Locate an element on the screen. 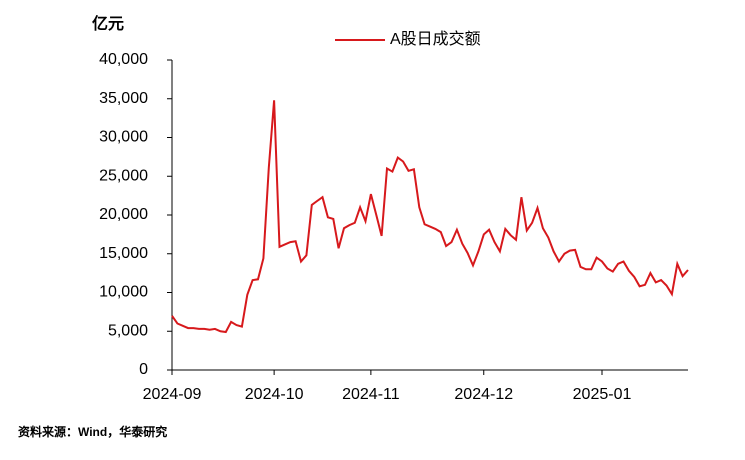 Image resolution: width=745 pixels, height=460 pixels. y-tick-label: 10,000 is located at coordinates (123, 292).